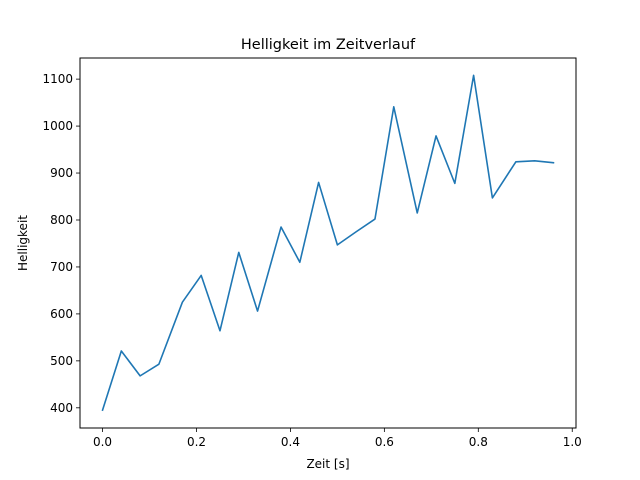  Describe the element at coordinates (384, 442) in the screenshot. I see `x-tick-label: 0.6` at that location.